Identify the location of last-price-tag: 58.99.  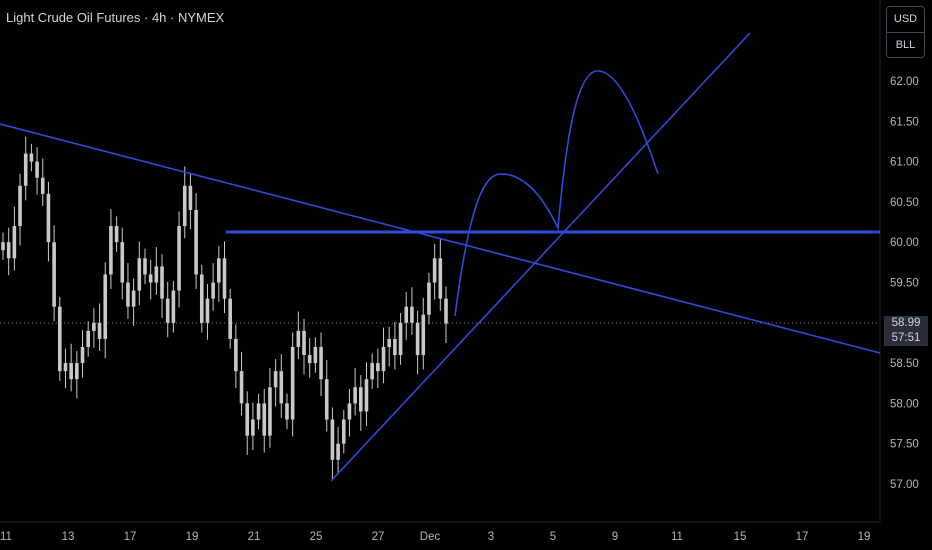
(906, 323).